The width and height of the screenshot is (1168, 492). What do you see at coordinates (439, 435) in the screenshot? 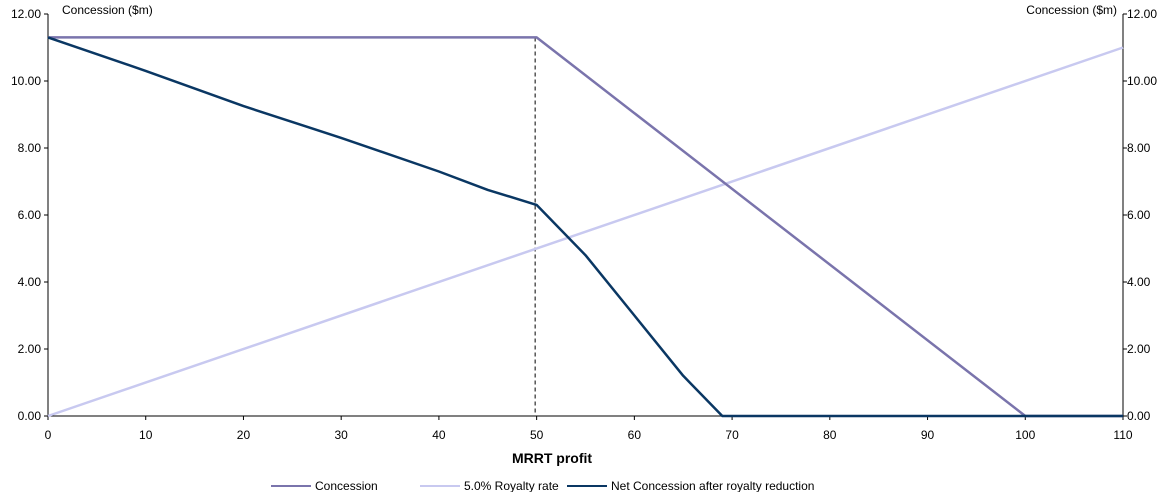
I see `x-tick-label: 40` at bounding box center [439, 435].